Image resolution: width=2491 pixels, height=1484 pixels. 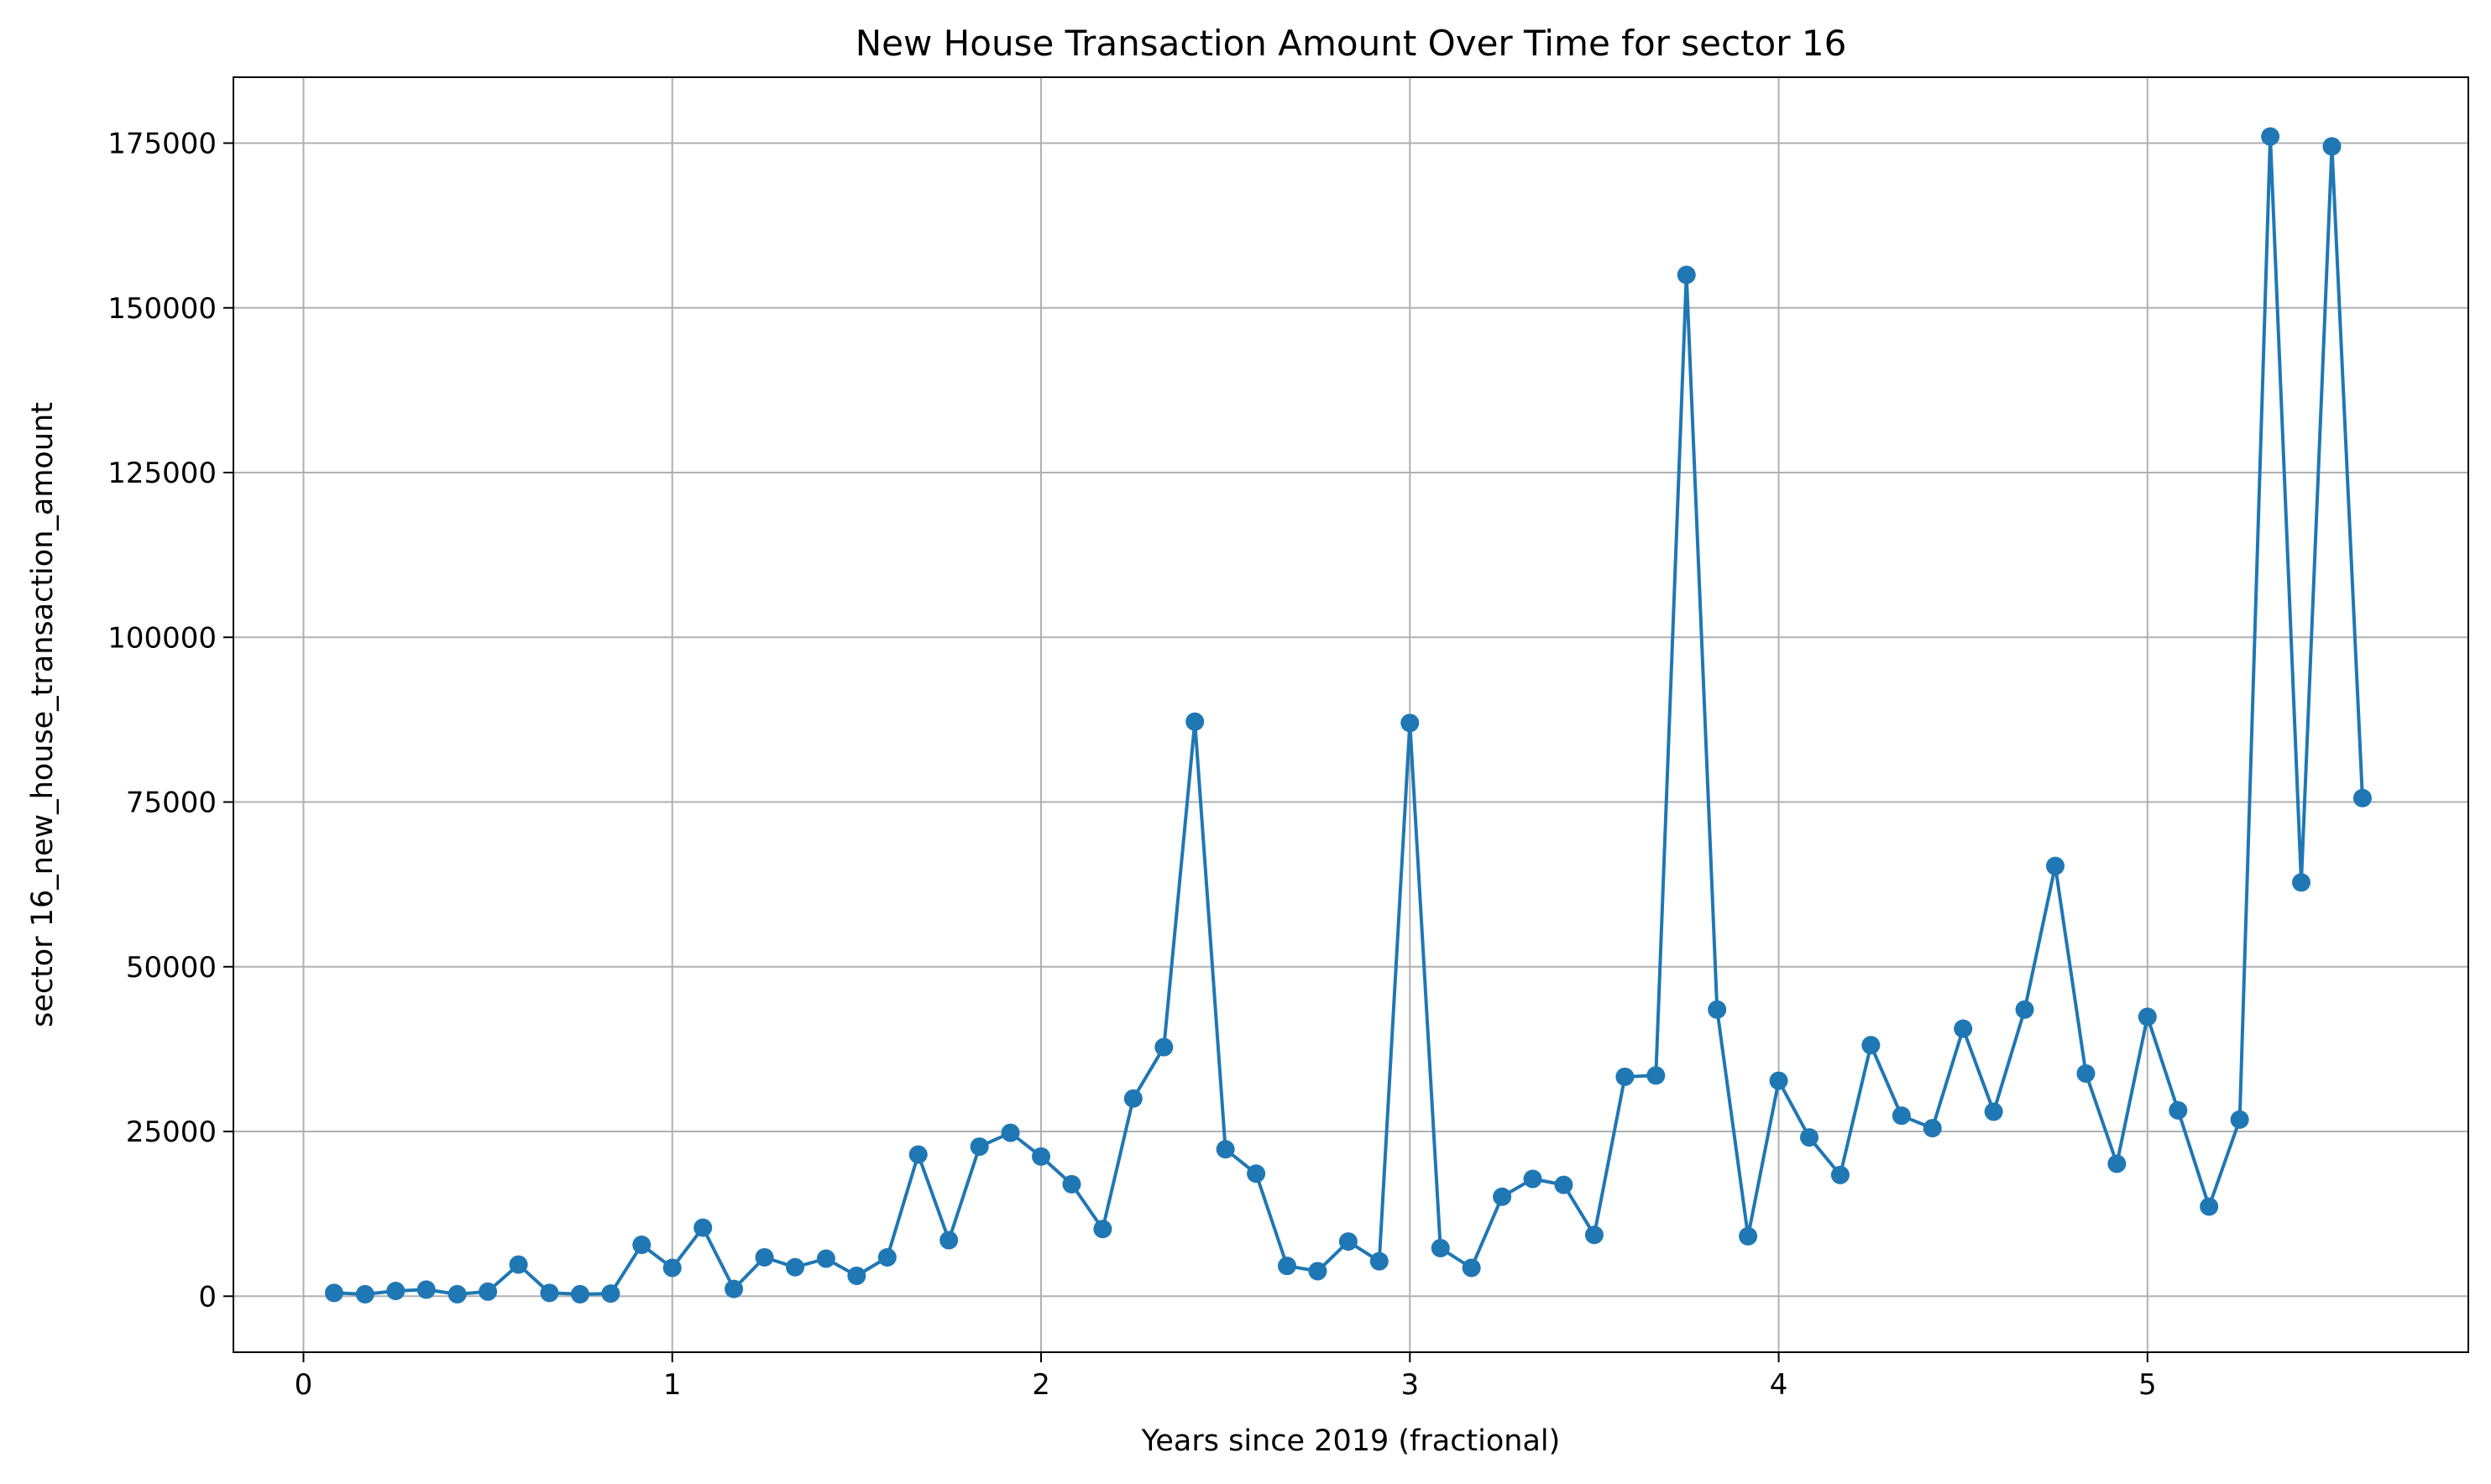 I want to click on y-tick-label: 25000, so click(x=172, y=1132).